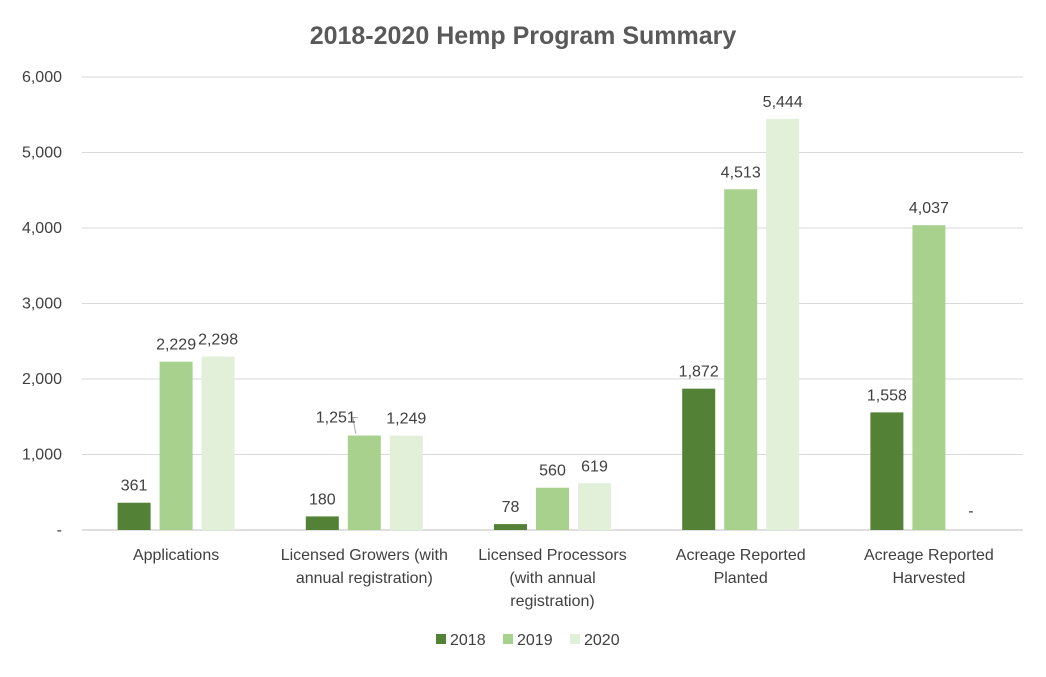  Describe the element at coordinates (42, 153) in the screenshot. I see `y-tick-label: 5,000` at that location.